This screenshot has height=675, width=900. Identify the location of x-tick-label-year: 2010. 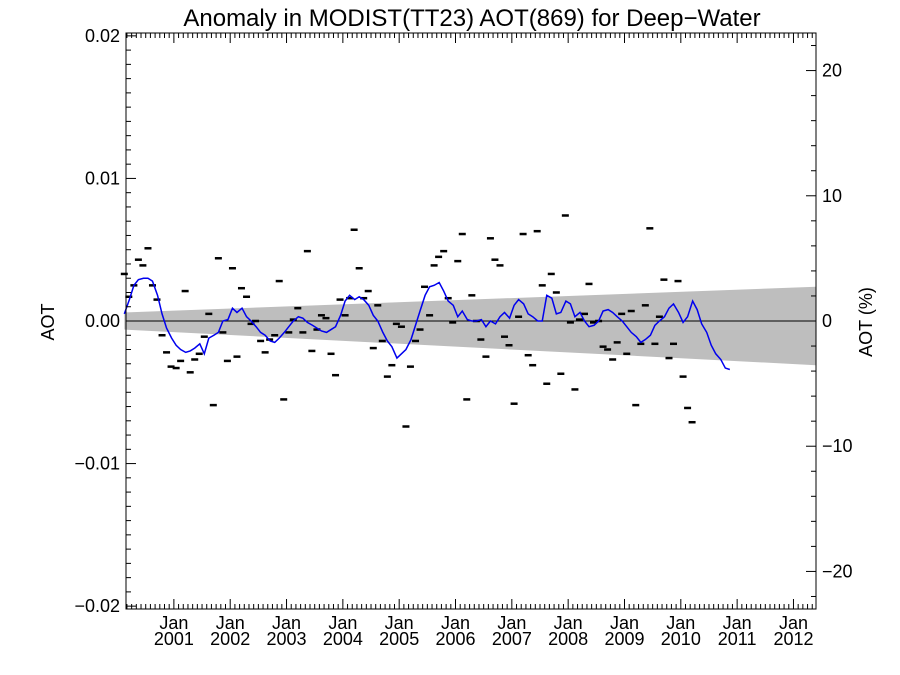
(681, 639).